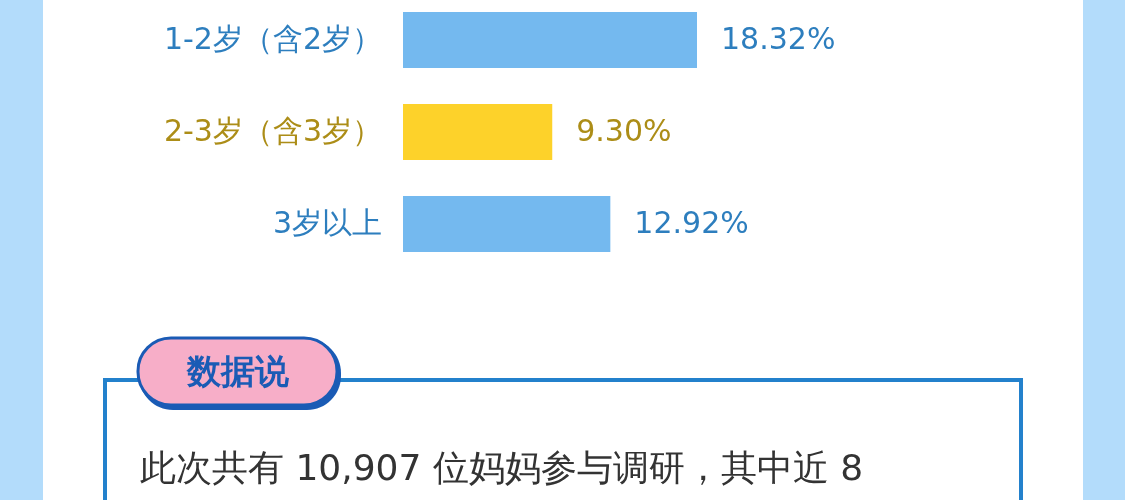  What do you see at coordinates (778, 38) in the screenshot?
I see `data-label: 18.32%` at bounding box center [778, 38].